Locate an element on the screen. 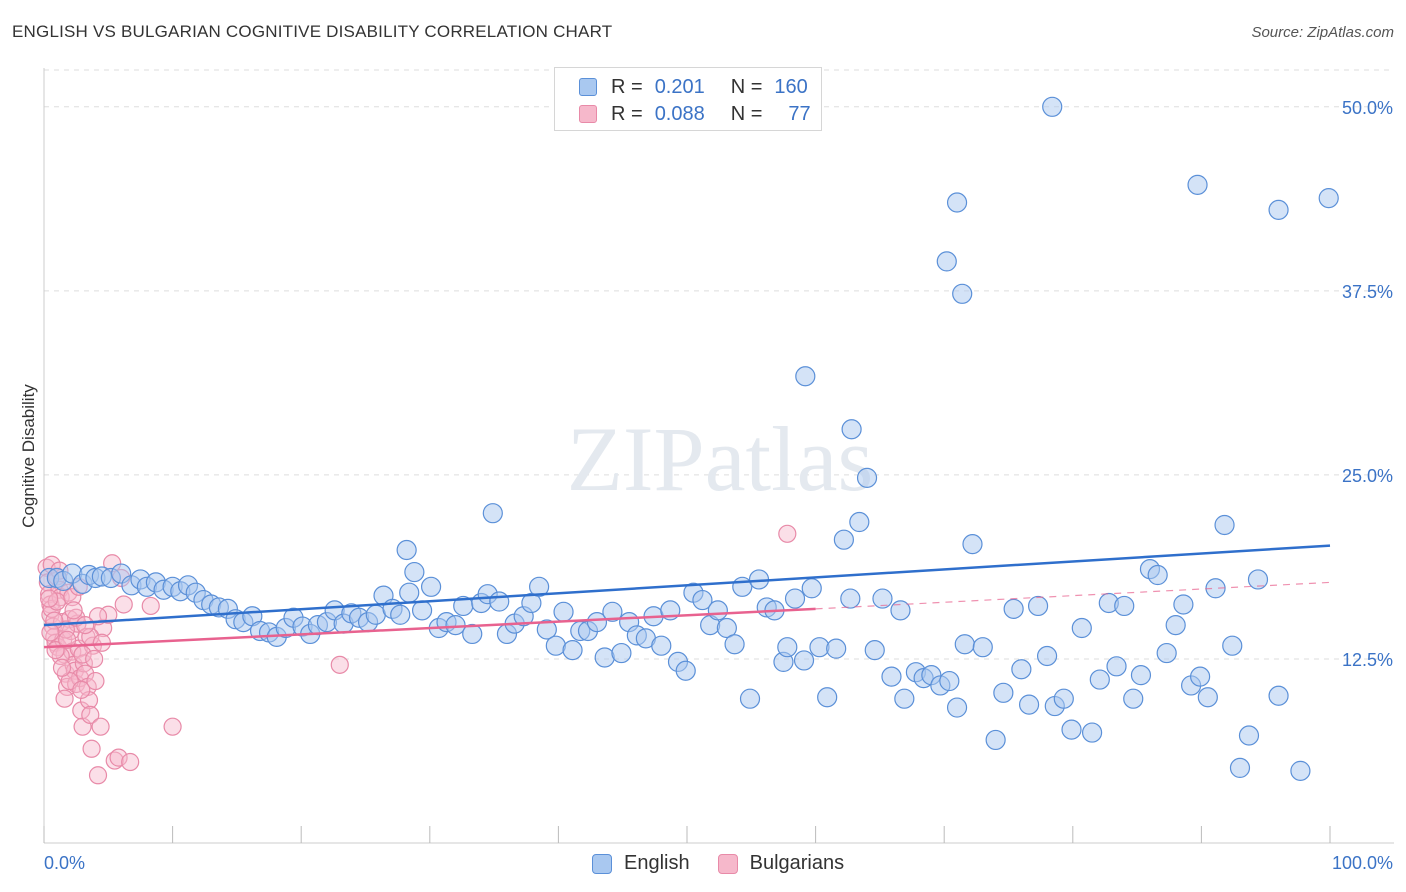 The width and height of the screenshot is (1406, 892). legend-row-bulgarian: R = 0.088 N = 77 is located at coordinates (695, 114).